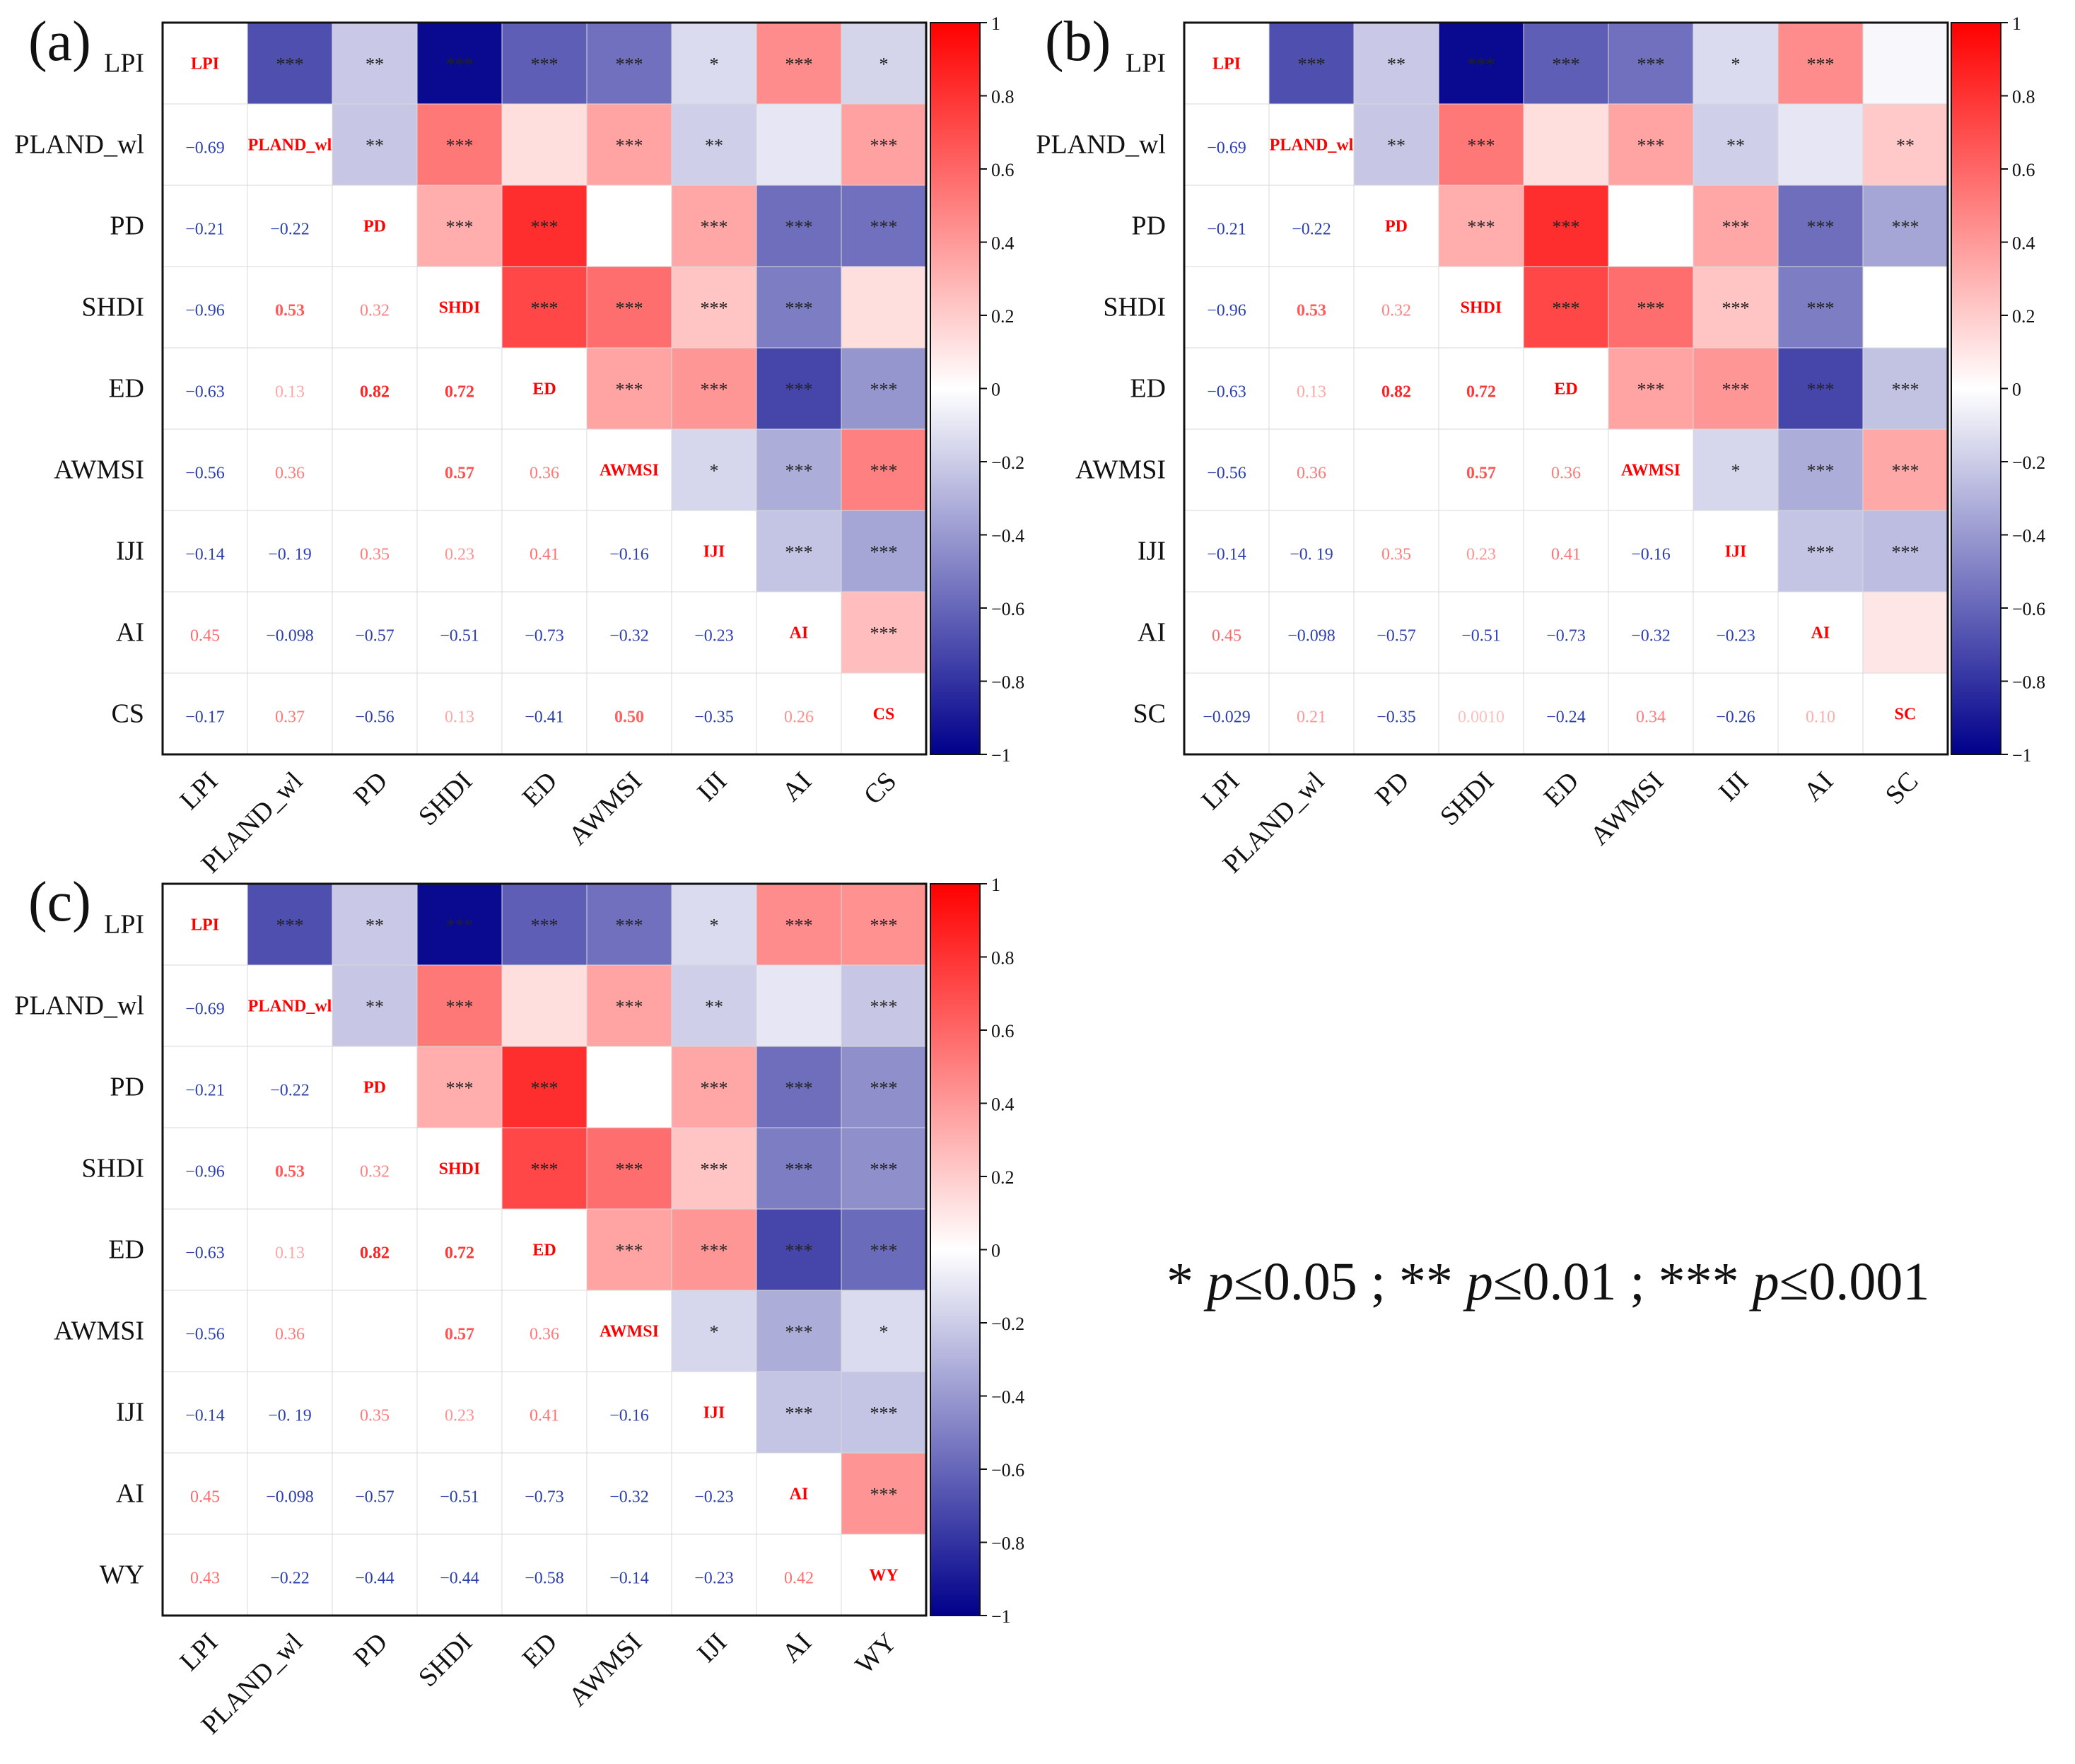 The image size is (2075, 1764). I want to click on correlation-value: −0.16, so click(629, 1416).